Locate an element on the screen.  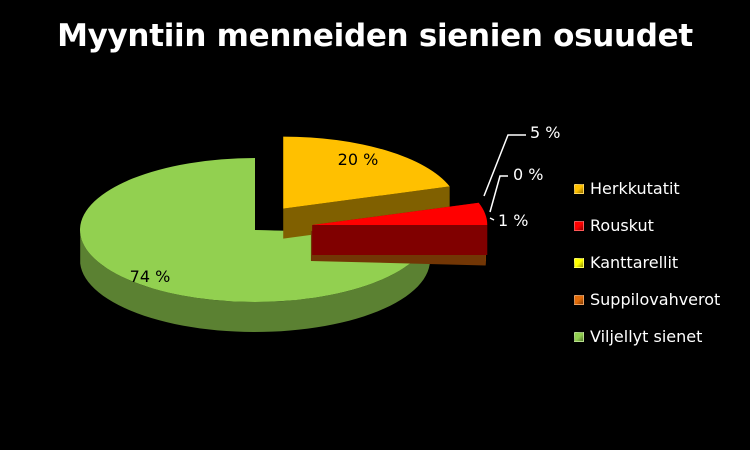
legend-item-suppilovahverot: Suppilovahverot is located at coordinates (647, 299).